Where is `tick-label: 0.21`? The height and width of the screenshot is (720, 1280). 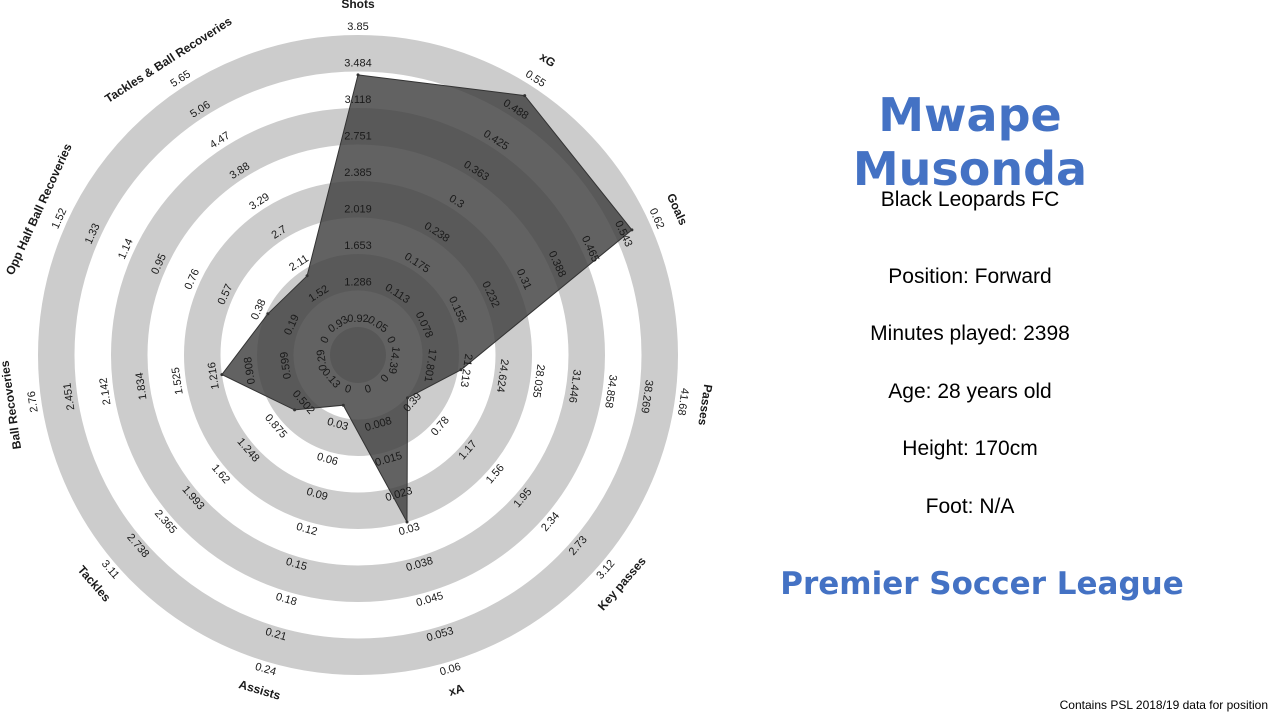
tick-label: 0.21 is located at coordinates (276, 635).